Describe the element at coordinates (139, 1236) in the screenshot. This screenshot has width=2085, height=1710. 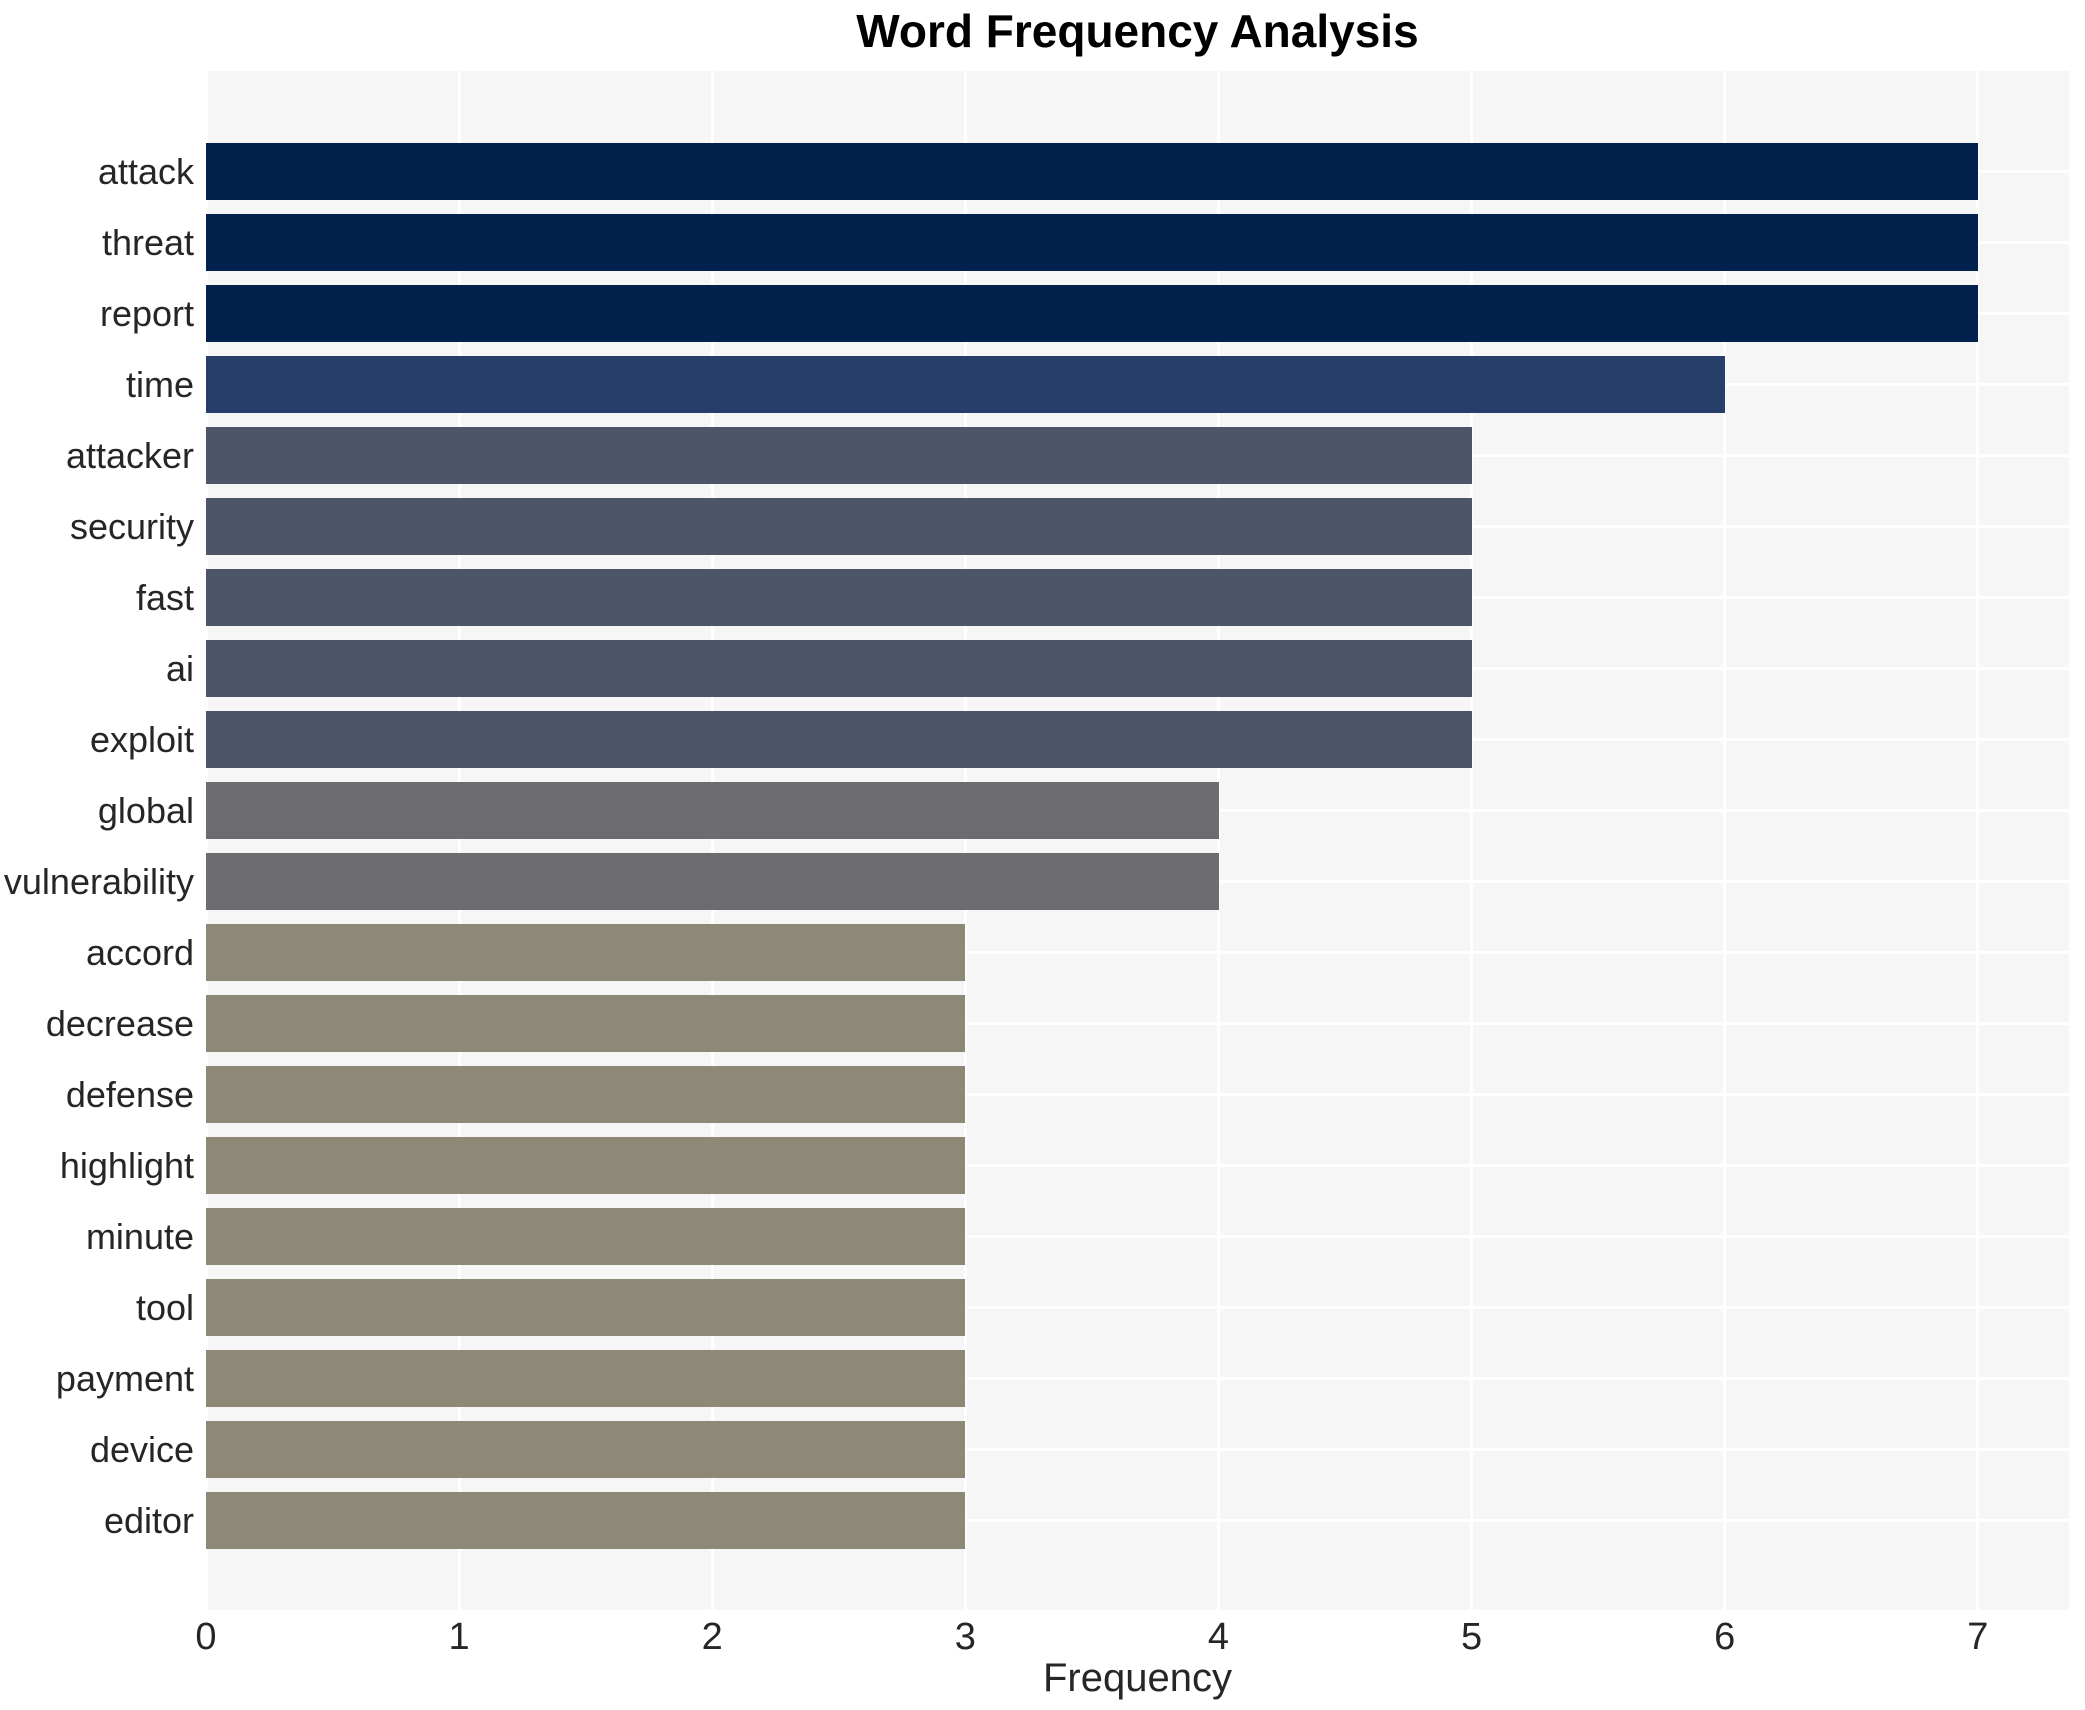
I see `y-tick-label-minute: minute` at that location.